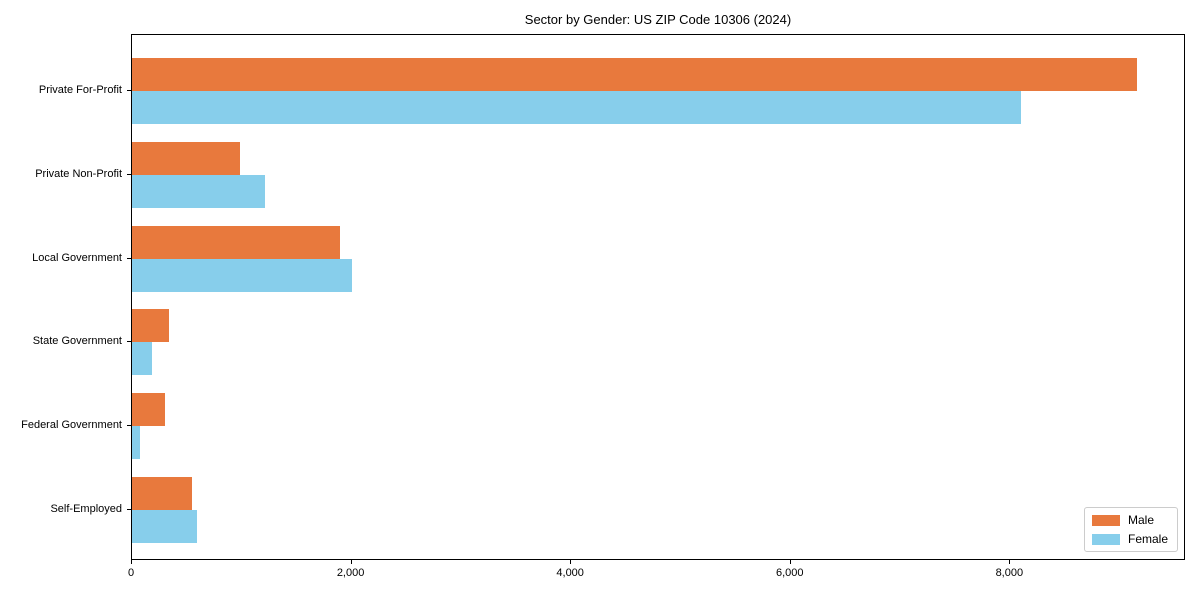 Image resolution: width=1200 pixels, height=600 pixels. What do you see at coordinates (131, 573) in the screenshot?
I see `x-tick-label: 0` at bounding box center [131, 573].